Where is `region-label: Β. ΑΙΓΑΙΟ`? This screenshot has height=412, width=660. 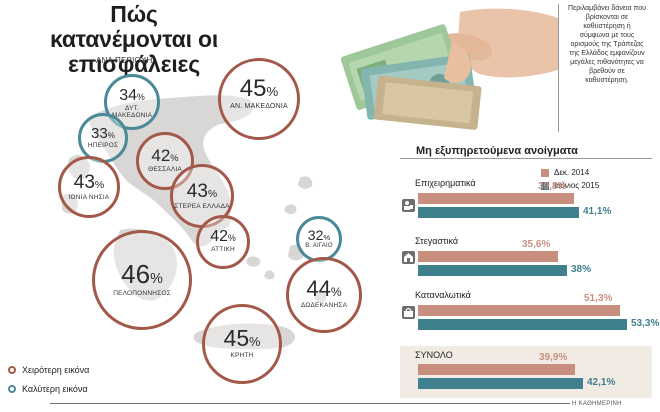
region-label: Β. ΑΙΓΑΙΟ is located at coordinates (319, 246).